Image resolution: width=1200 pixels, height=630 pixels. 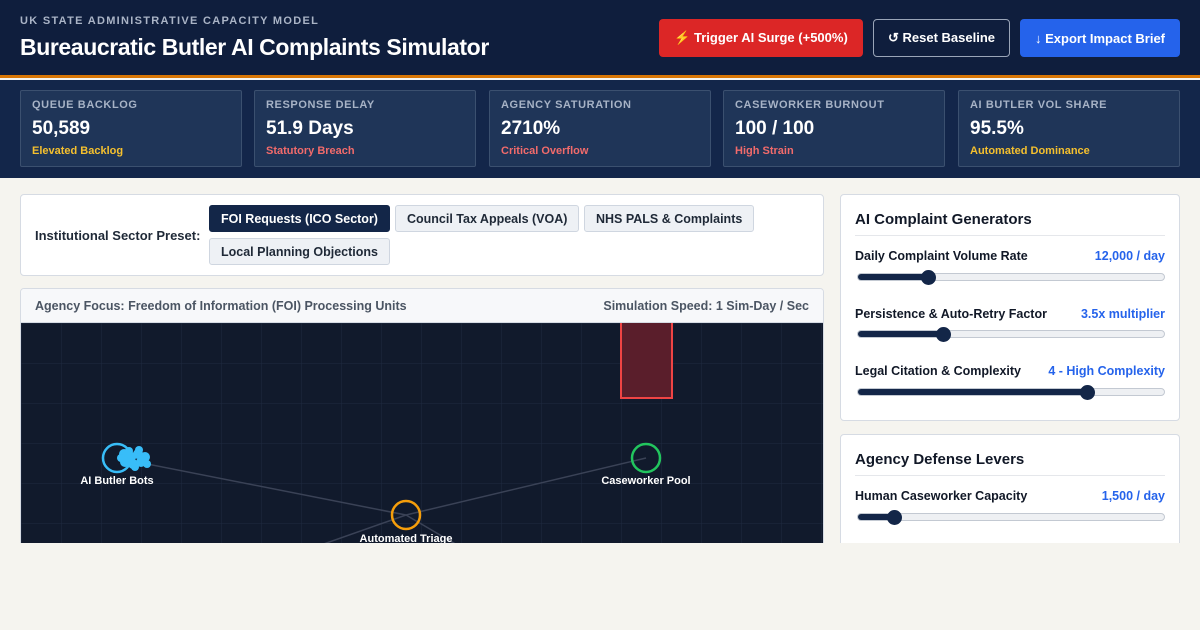 I want to click on metric-card-queue-backlog: QUEUE BACKLOG 50,589 Elevated Backlog, so click(x=131, y=128).